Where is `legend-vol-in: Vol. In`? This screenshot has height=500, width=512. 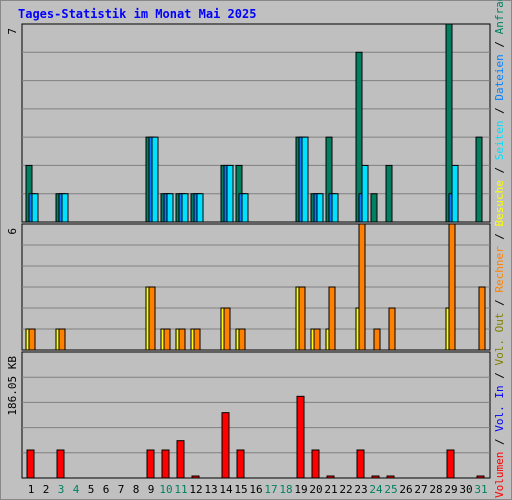 legend-vol-in: Vol. In is located at coordinates (499, 408).